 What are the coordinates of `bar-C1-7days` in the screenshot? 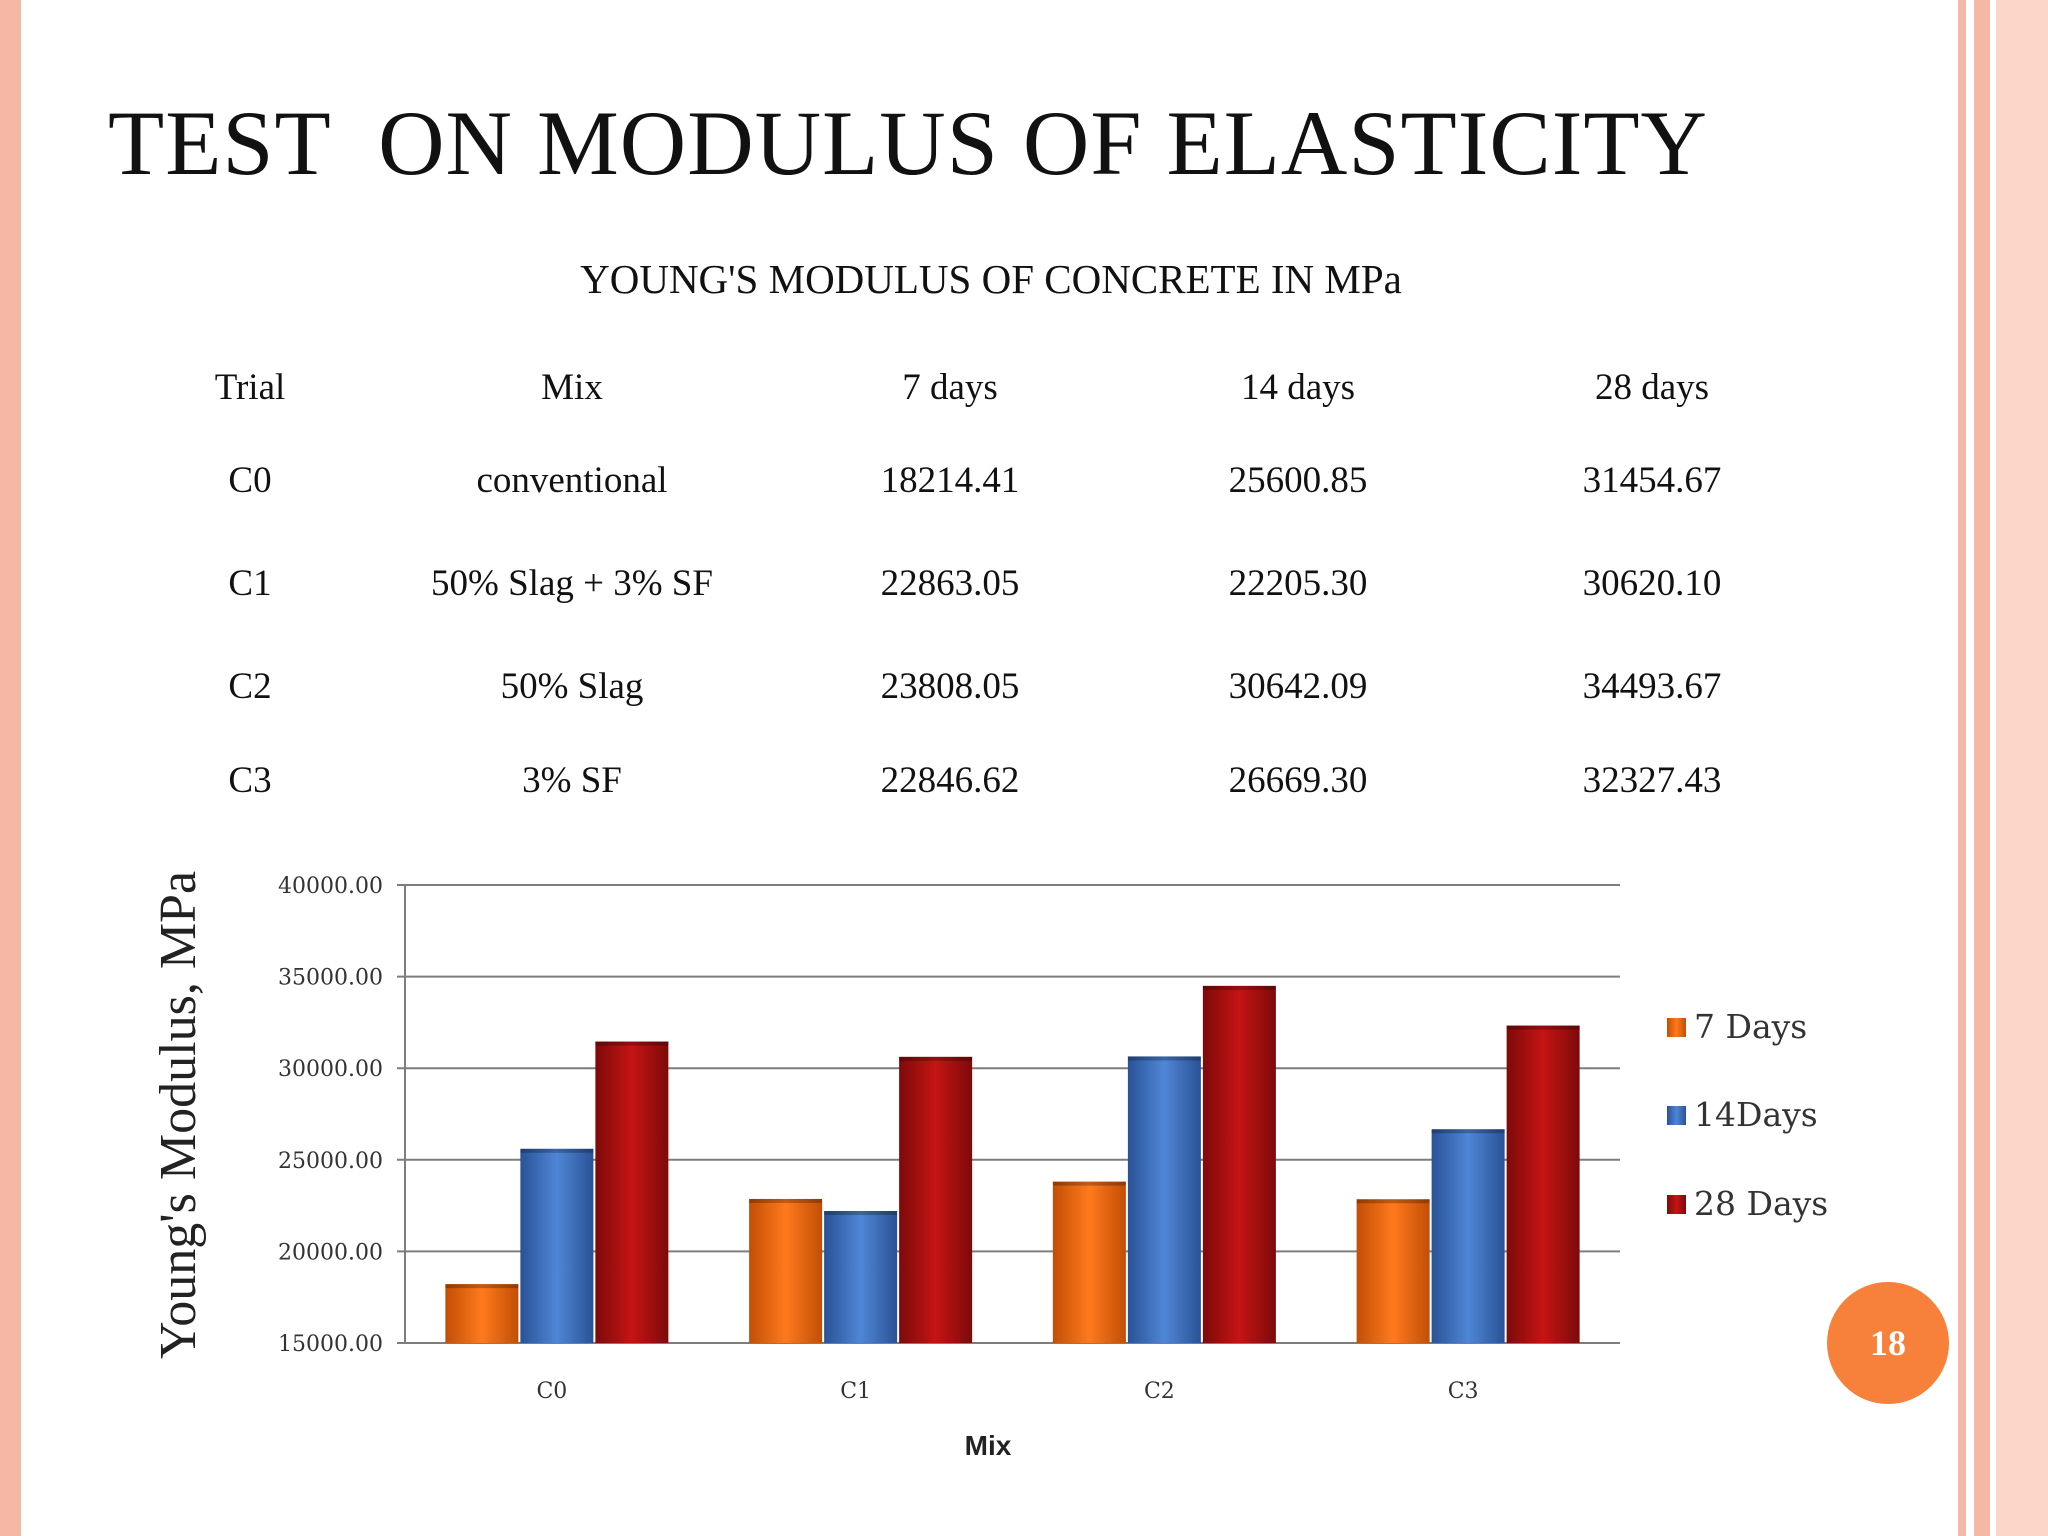 It's located at (786, 1270).